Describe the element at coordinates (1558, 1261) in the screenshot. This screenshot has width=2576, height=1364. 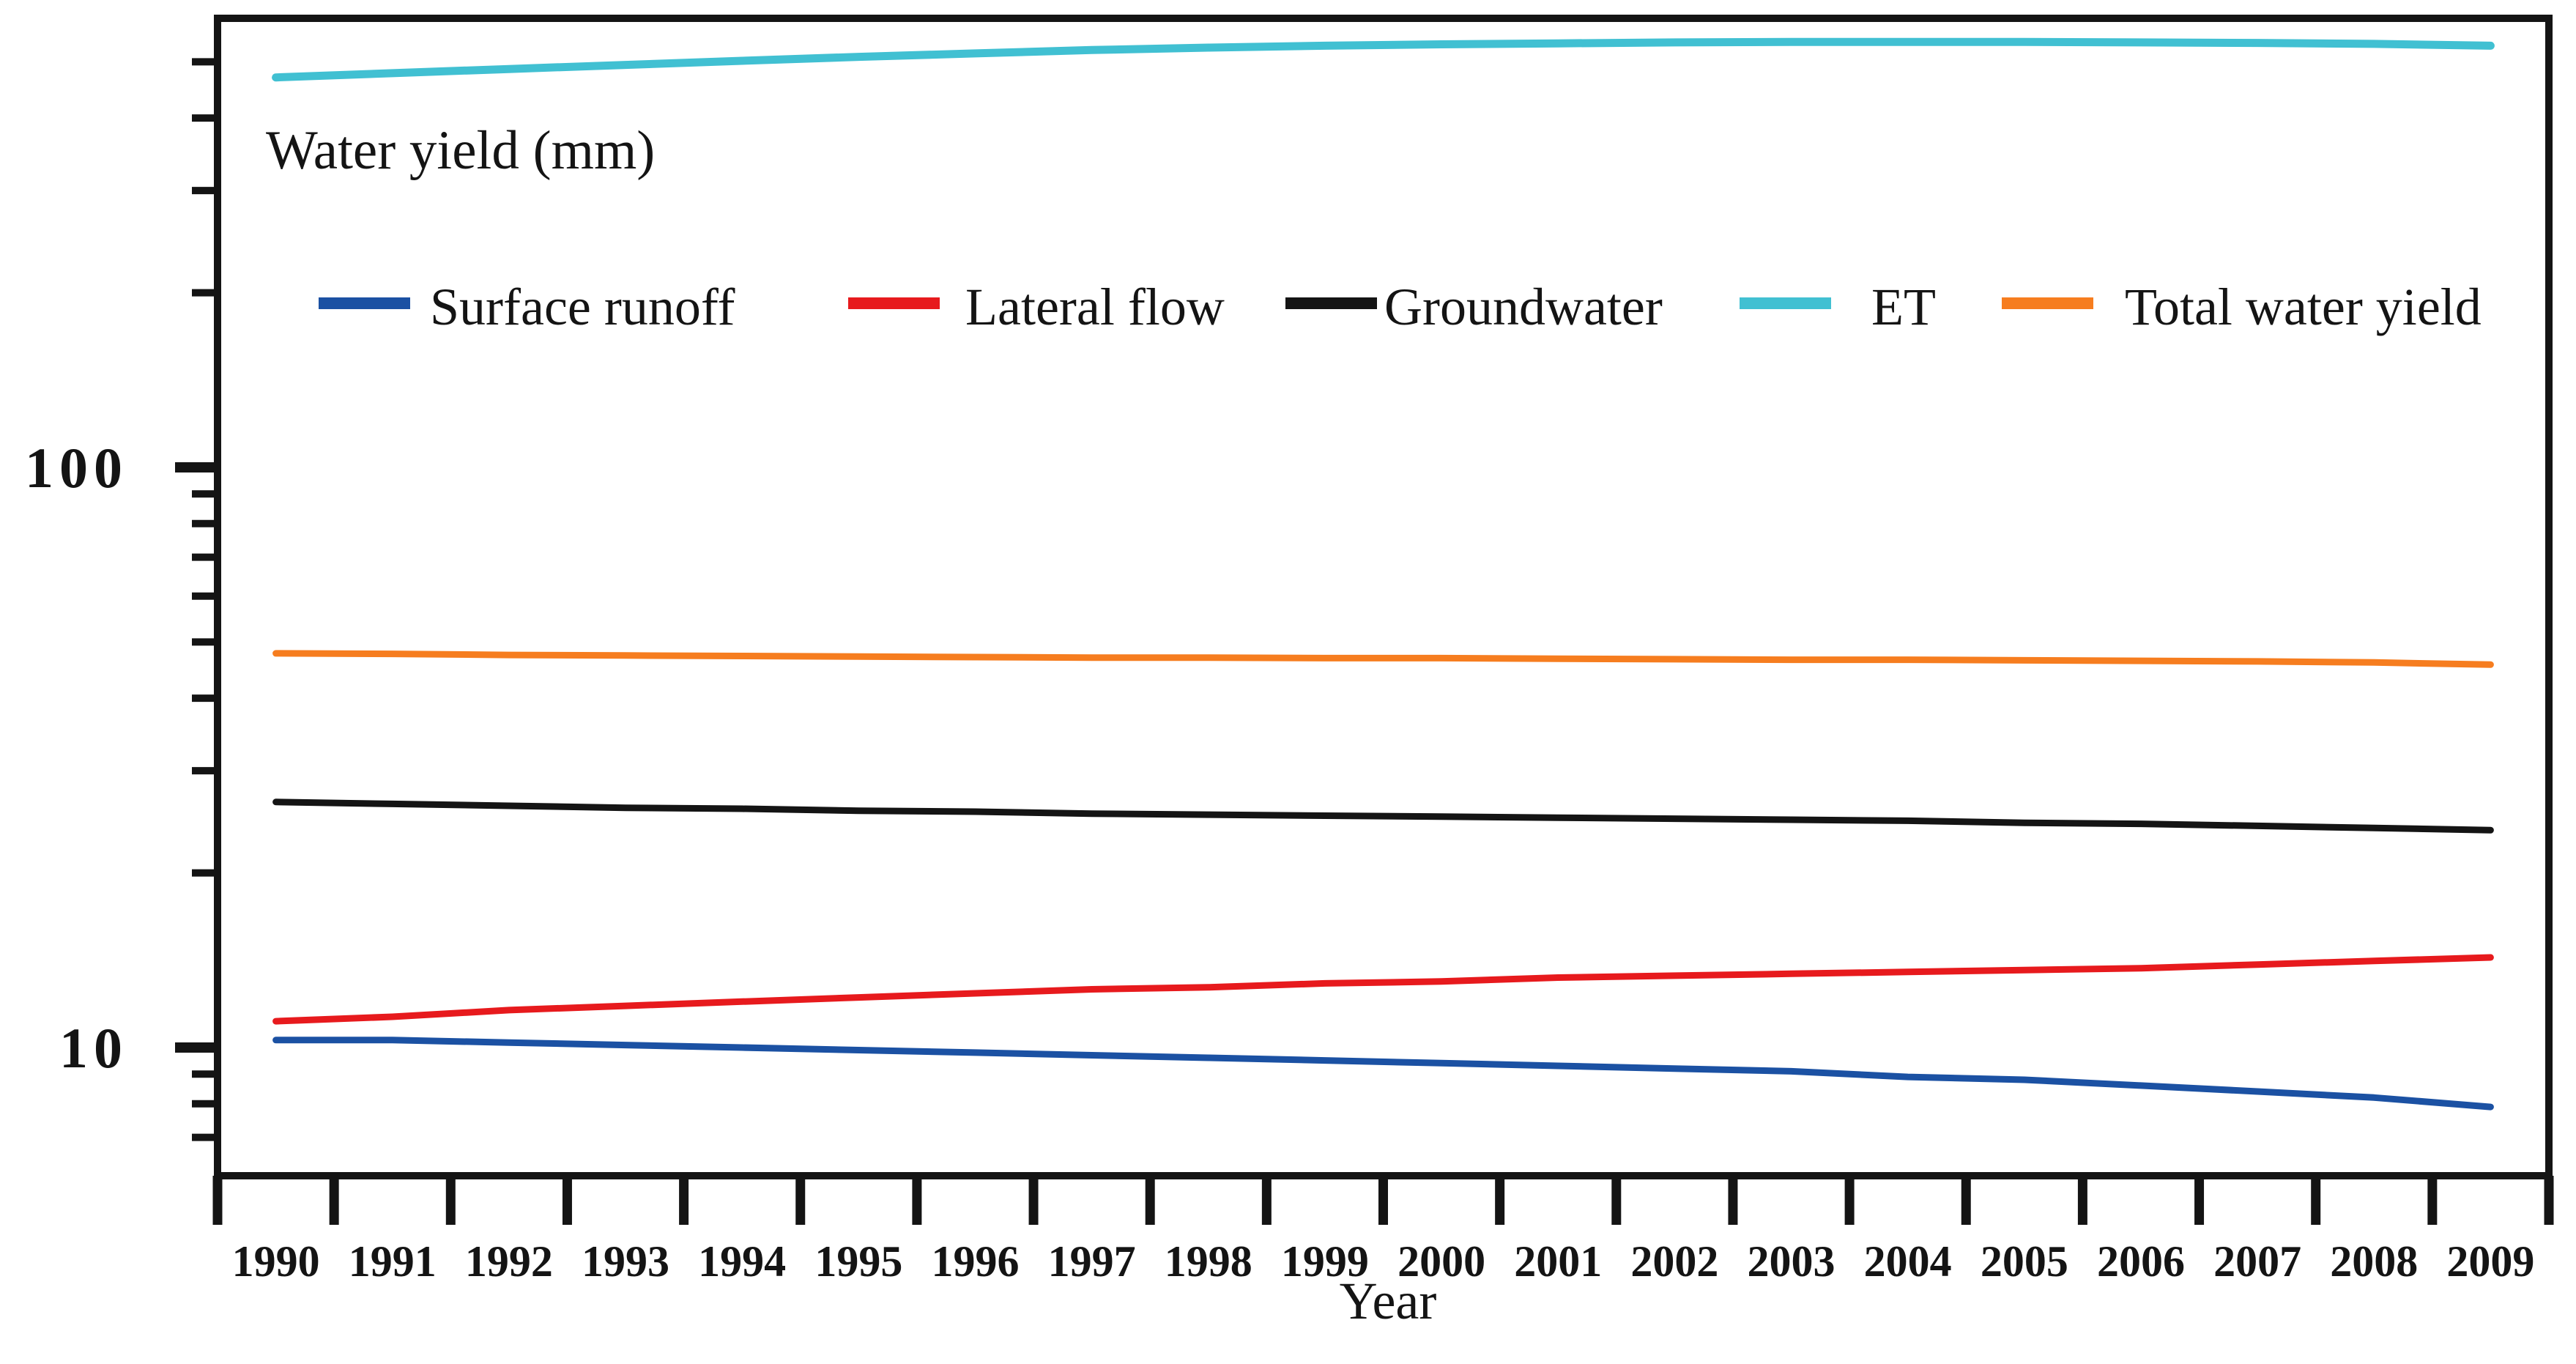
I see `x-tick-label: 2001` at that location.